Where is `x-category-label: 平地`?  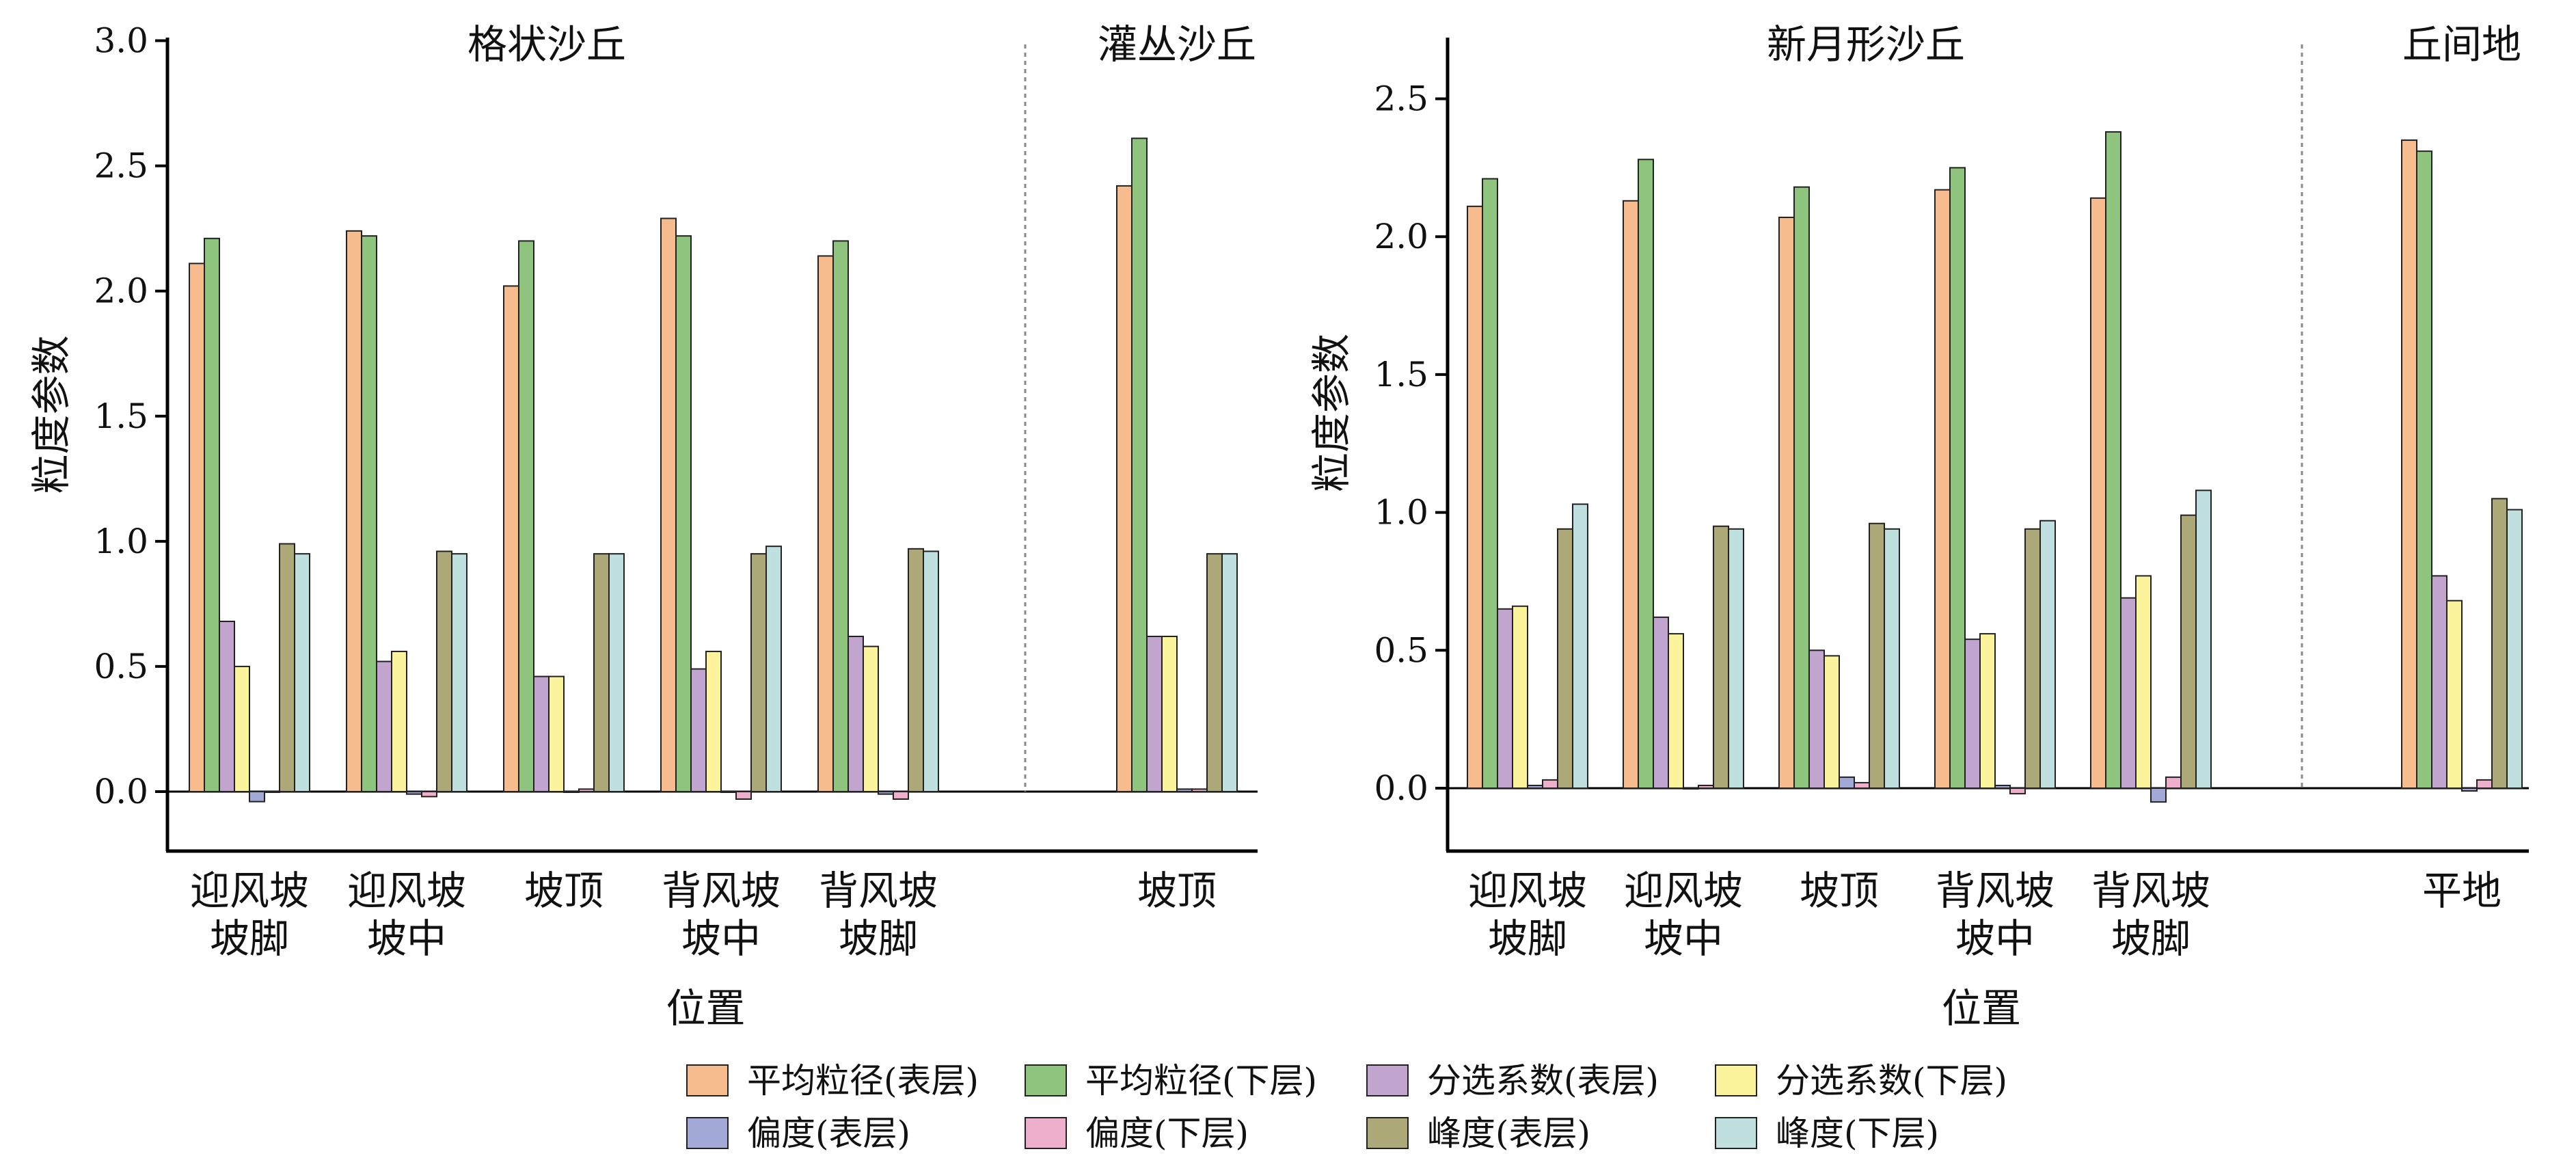 x-category-label: 平地 is located at coordinates (2462, 890).